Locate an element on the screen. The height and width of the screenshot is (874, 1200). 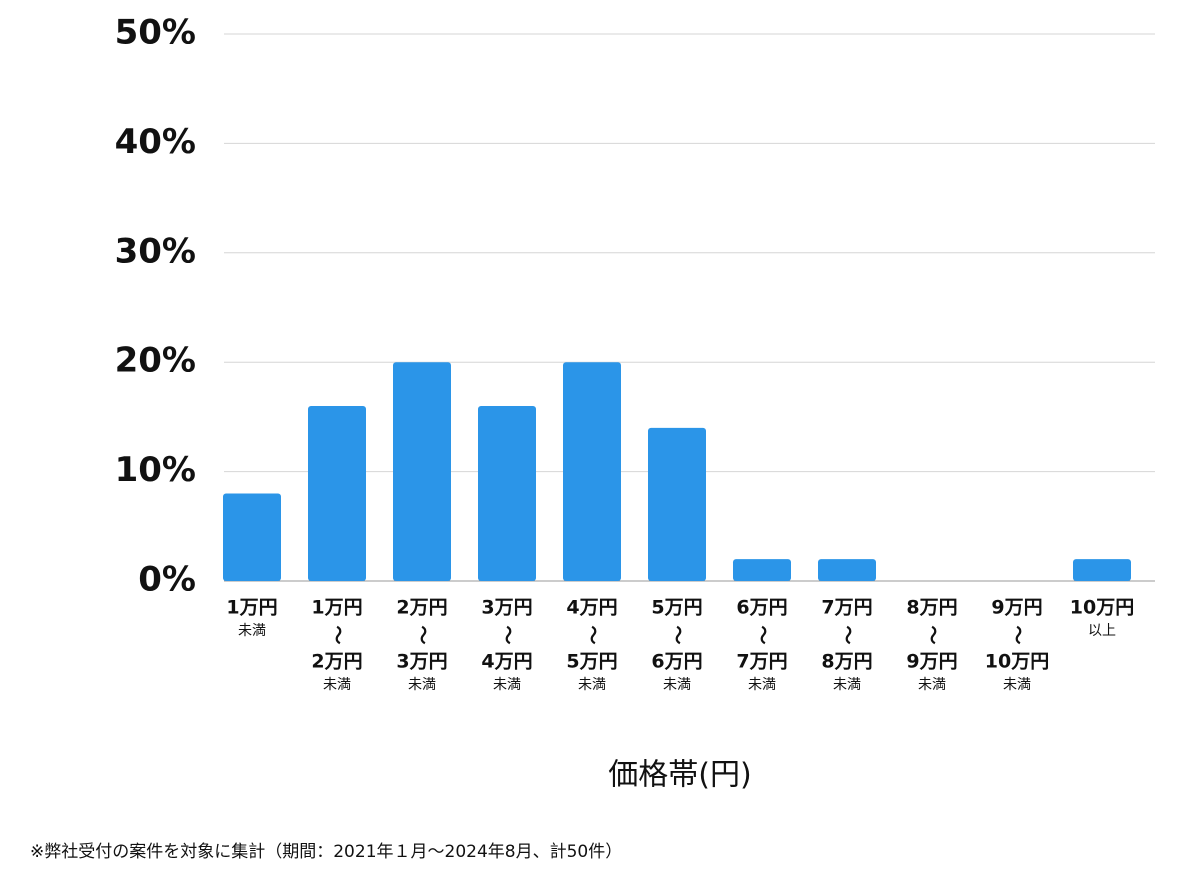
y-tick-label: 30% is located at coordinates (155, 251).